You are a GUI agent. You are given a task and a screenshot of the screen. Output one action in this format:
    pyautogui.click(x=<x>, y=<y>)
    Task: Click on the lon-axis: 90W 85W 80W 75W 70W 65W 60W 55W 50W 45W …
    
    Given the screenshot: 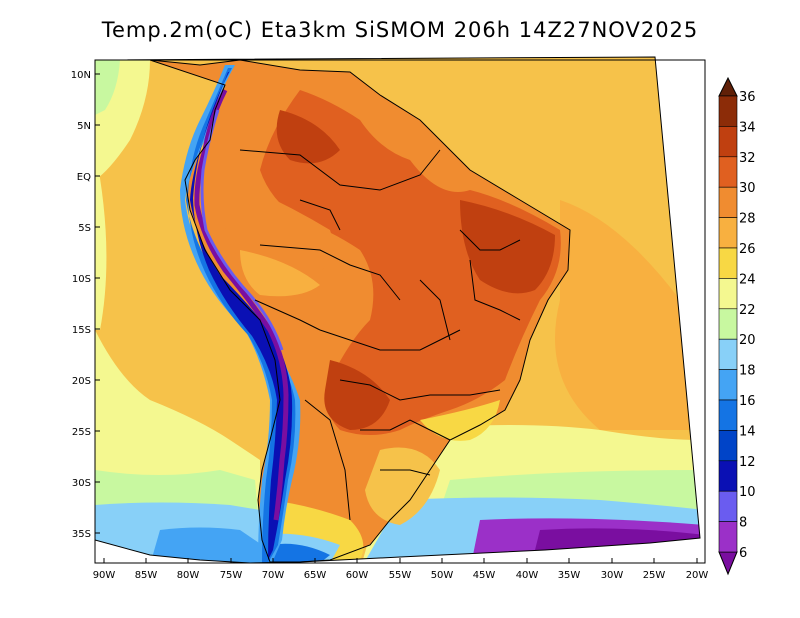 What is the action you would take?
    pyautogui.click(x=401, y=569)
    